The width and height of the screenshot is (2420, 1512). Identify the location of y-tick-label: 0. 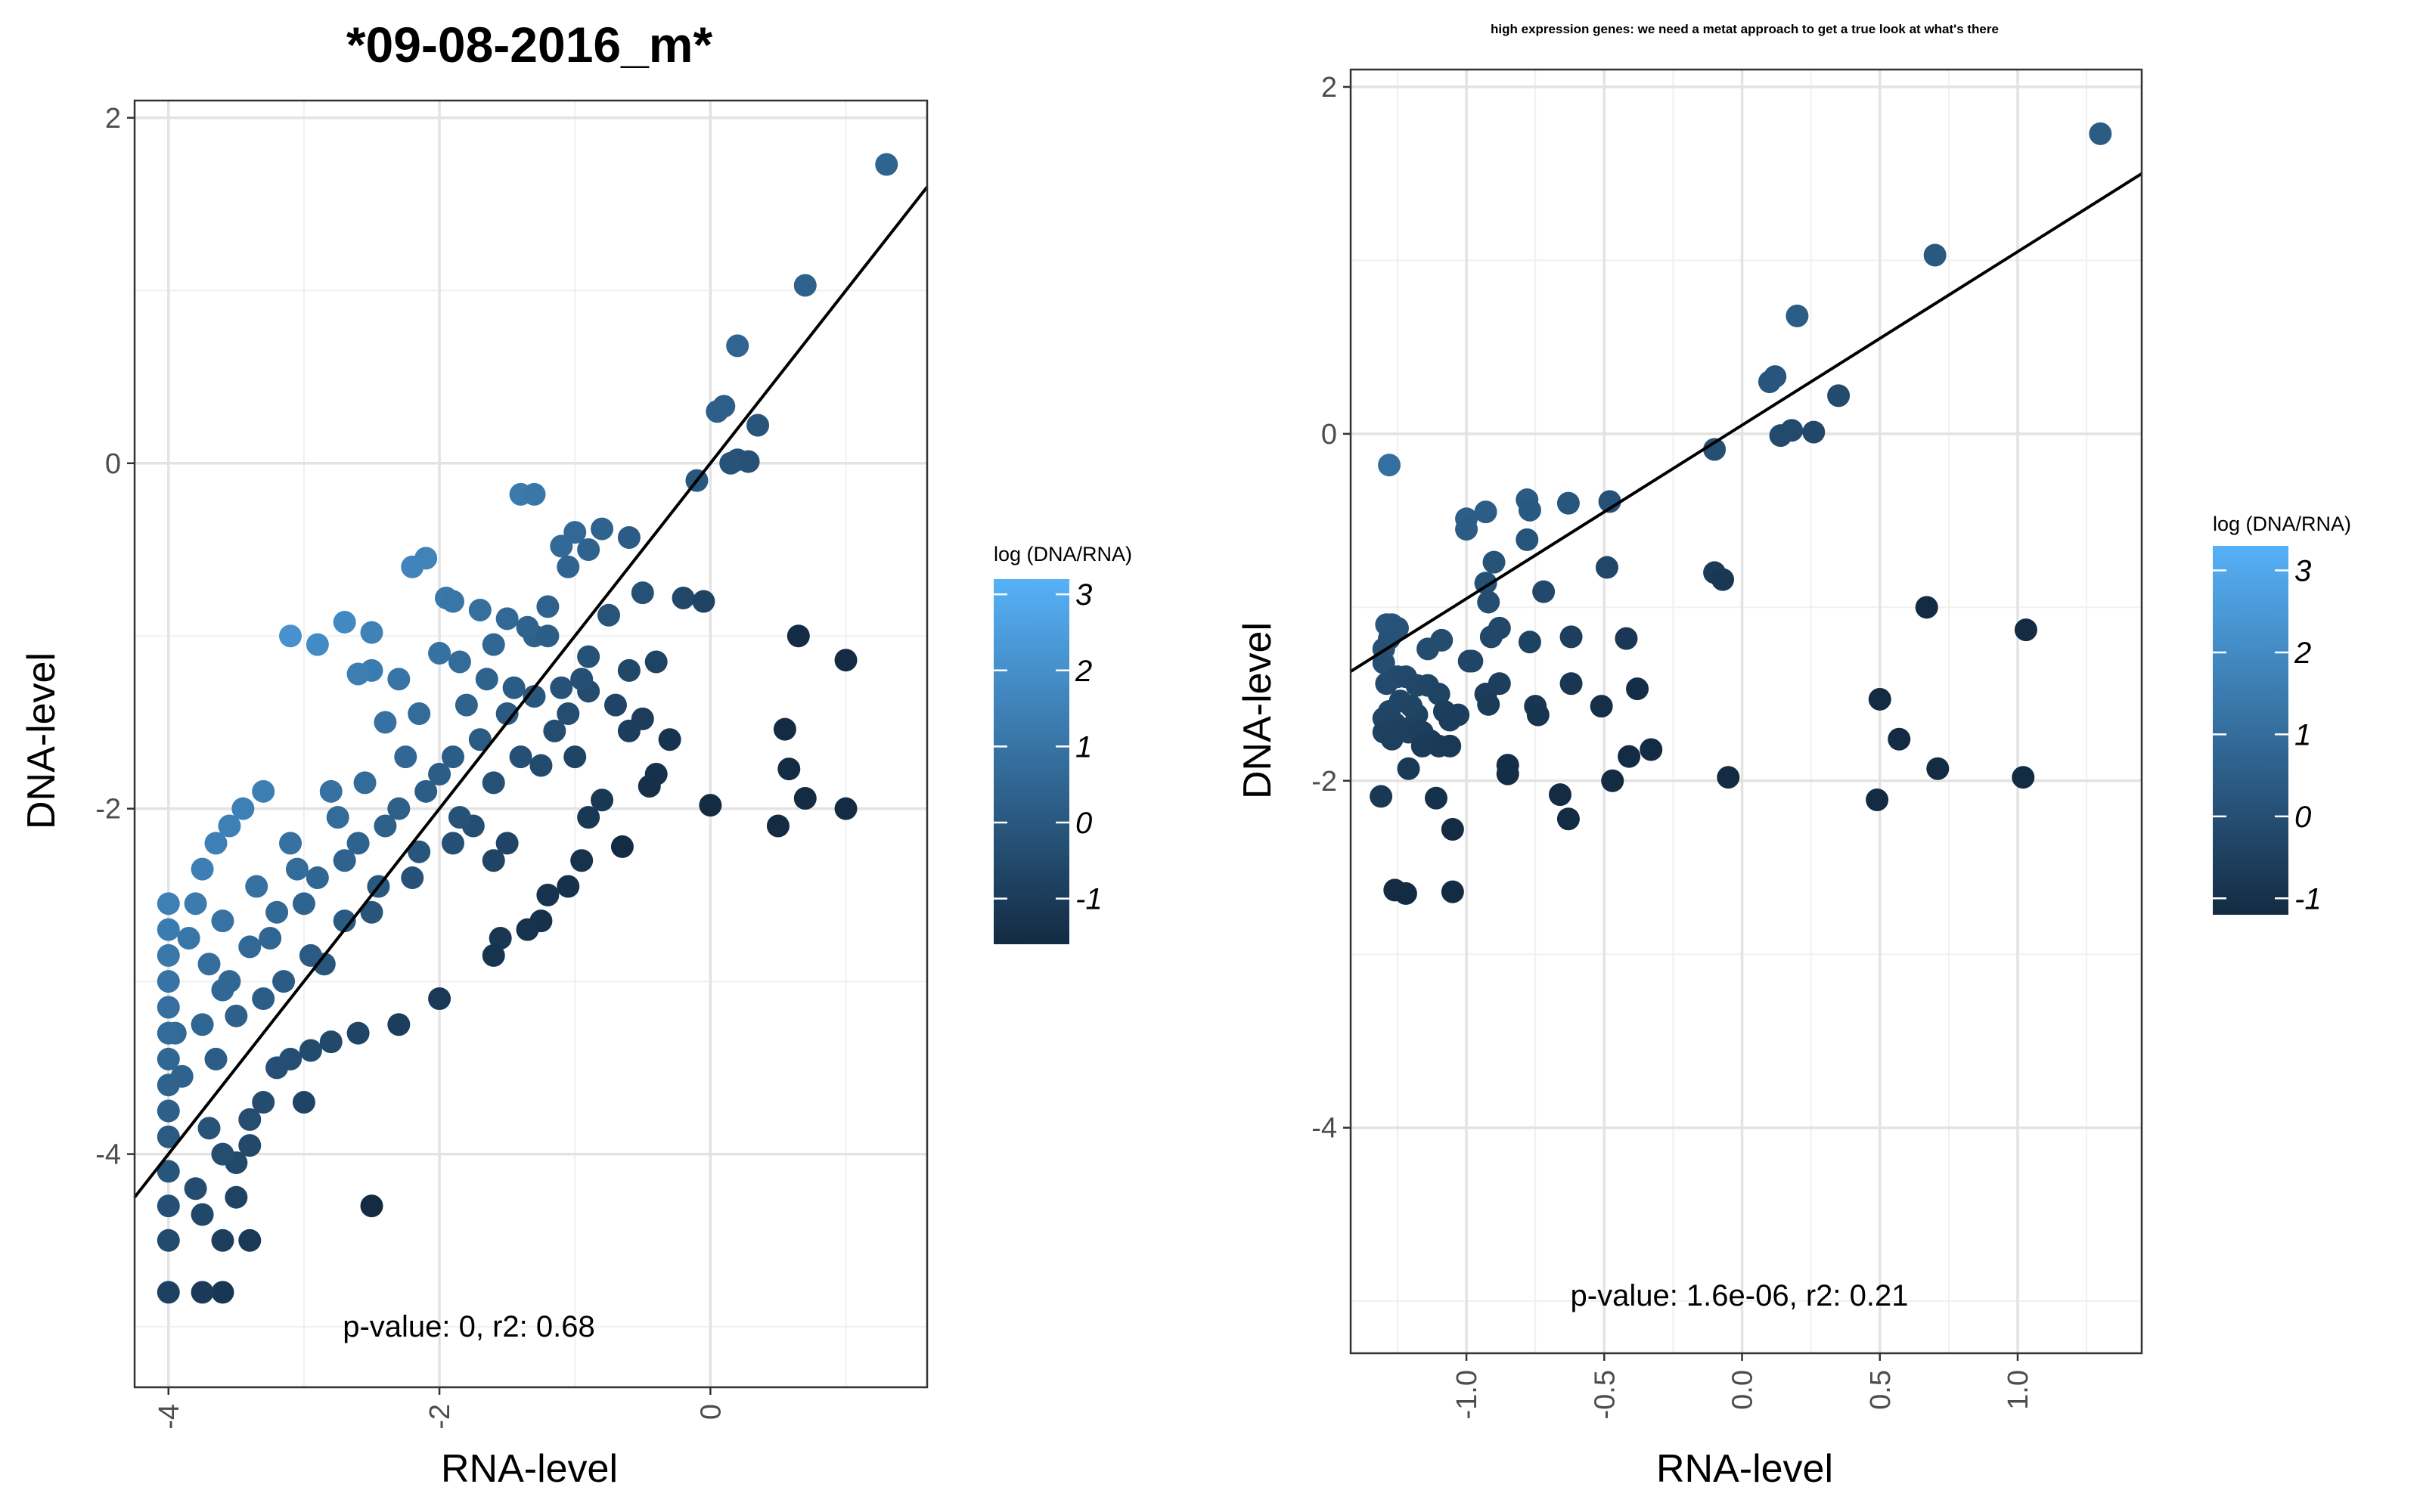
(113, 464).